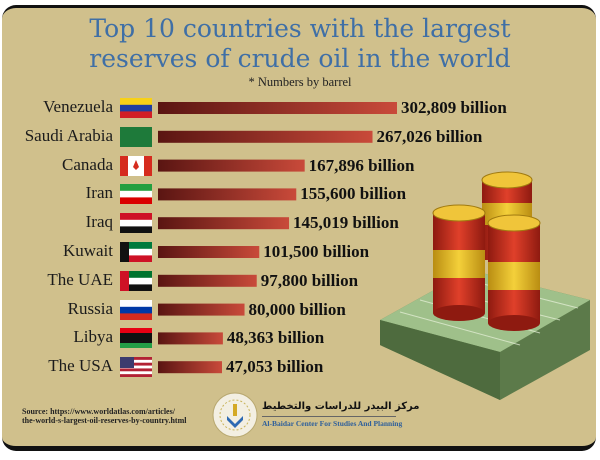 The image size is (600, 460). I want to click on bar-the-usa, so click(190, 367).